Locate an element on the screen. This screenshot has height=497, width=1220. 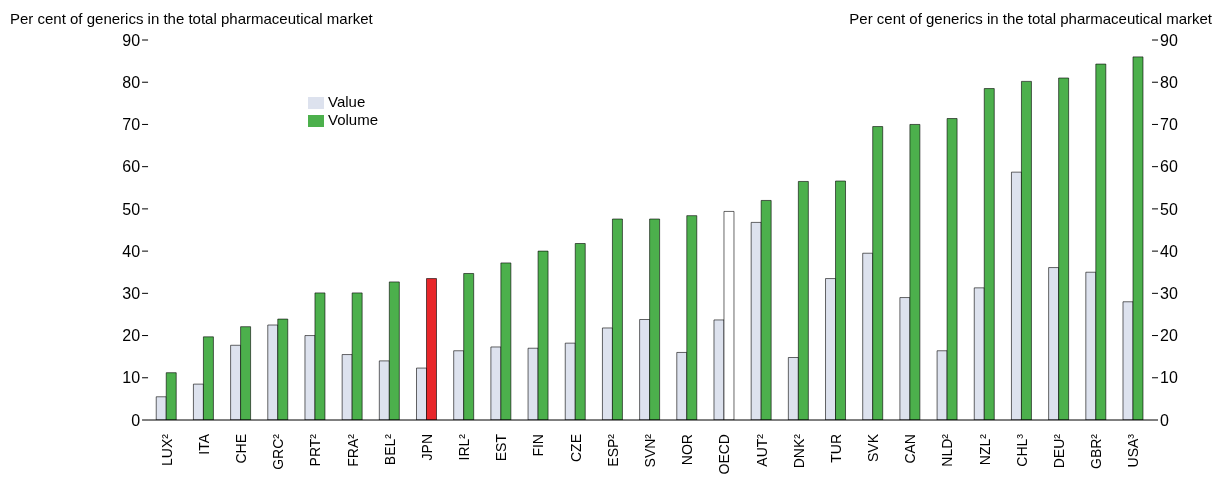
x-tick-label: CHE is located at coordinates (241, 449).